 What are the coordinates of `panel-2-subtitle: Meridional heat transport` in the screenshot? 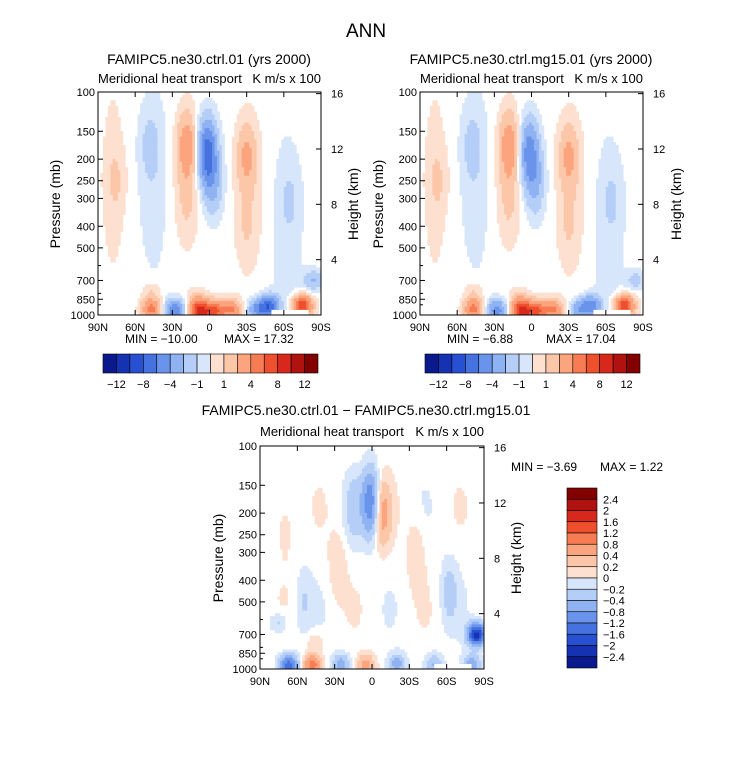 It's located at (492, 78).